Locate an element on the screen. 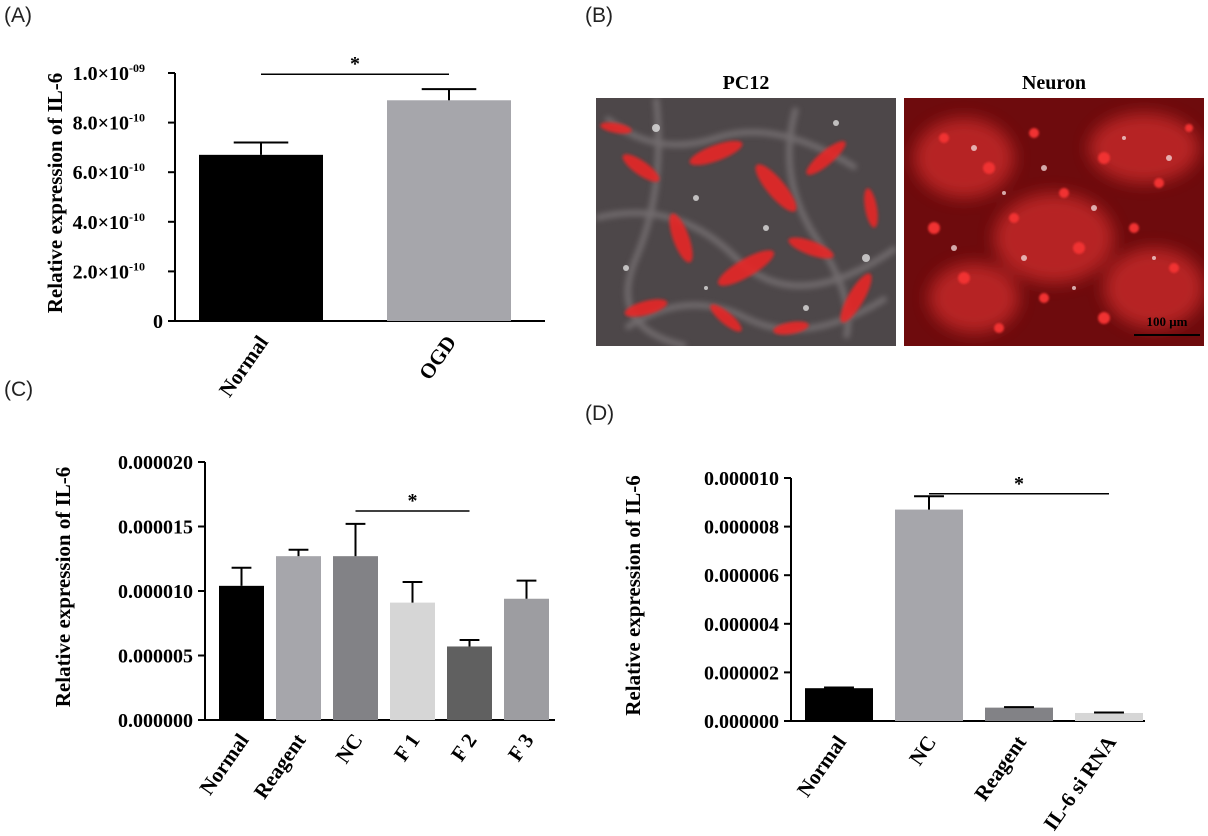  y-tick-label: 0.000008 is located at coordinates (741, 528).